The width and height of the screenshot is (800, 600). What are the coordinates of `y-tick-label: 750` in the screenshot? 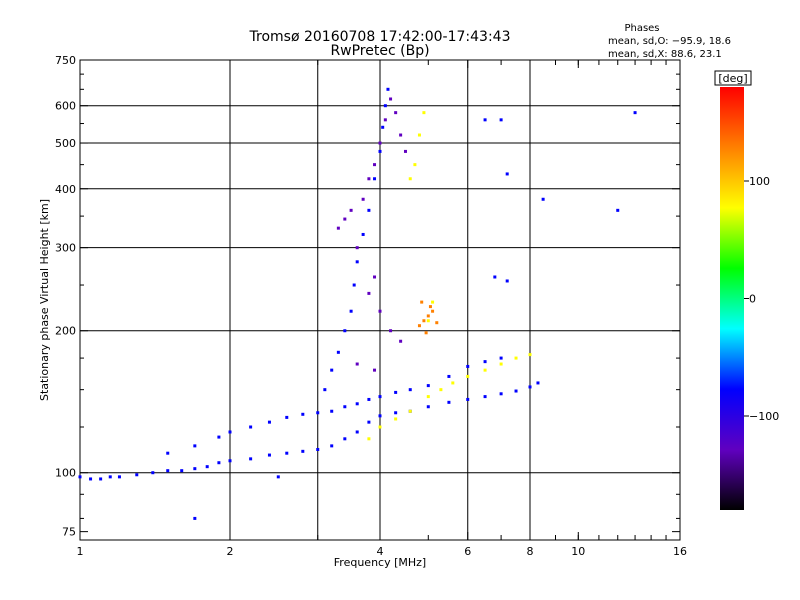 It's located at (65, 60).